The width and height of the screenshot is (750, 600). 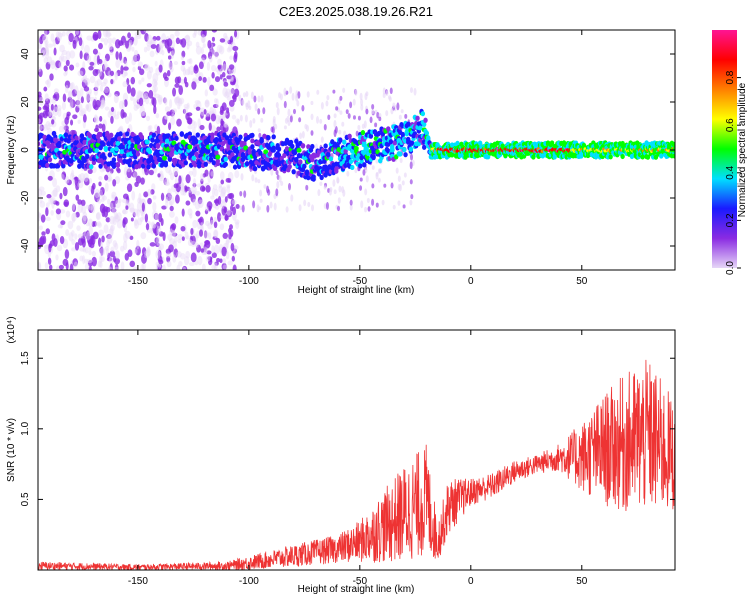 What do you see at coordinates (730, 125) in the screenshot?
I see `colorbar-tick-label: 0.6` at bounding box center [730, 125].